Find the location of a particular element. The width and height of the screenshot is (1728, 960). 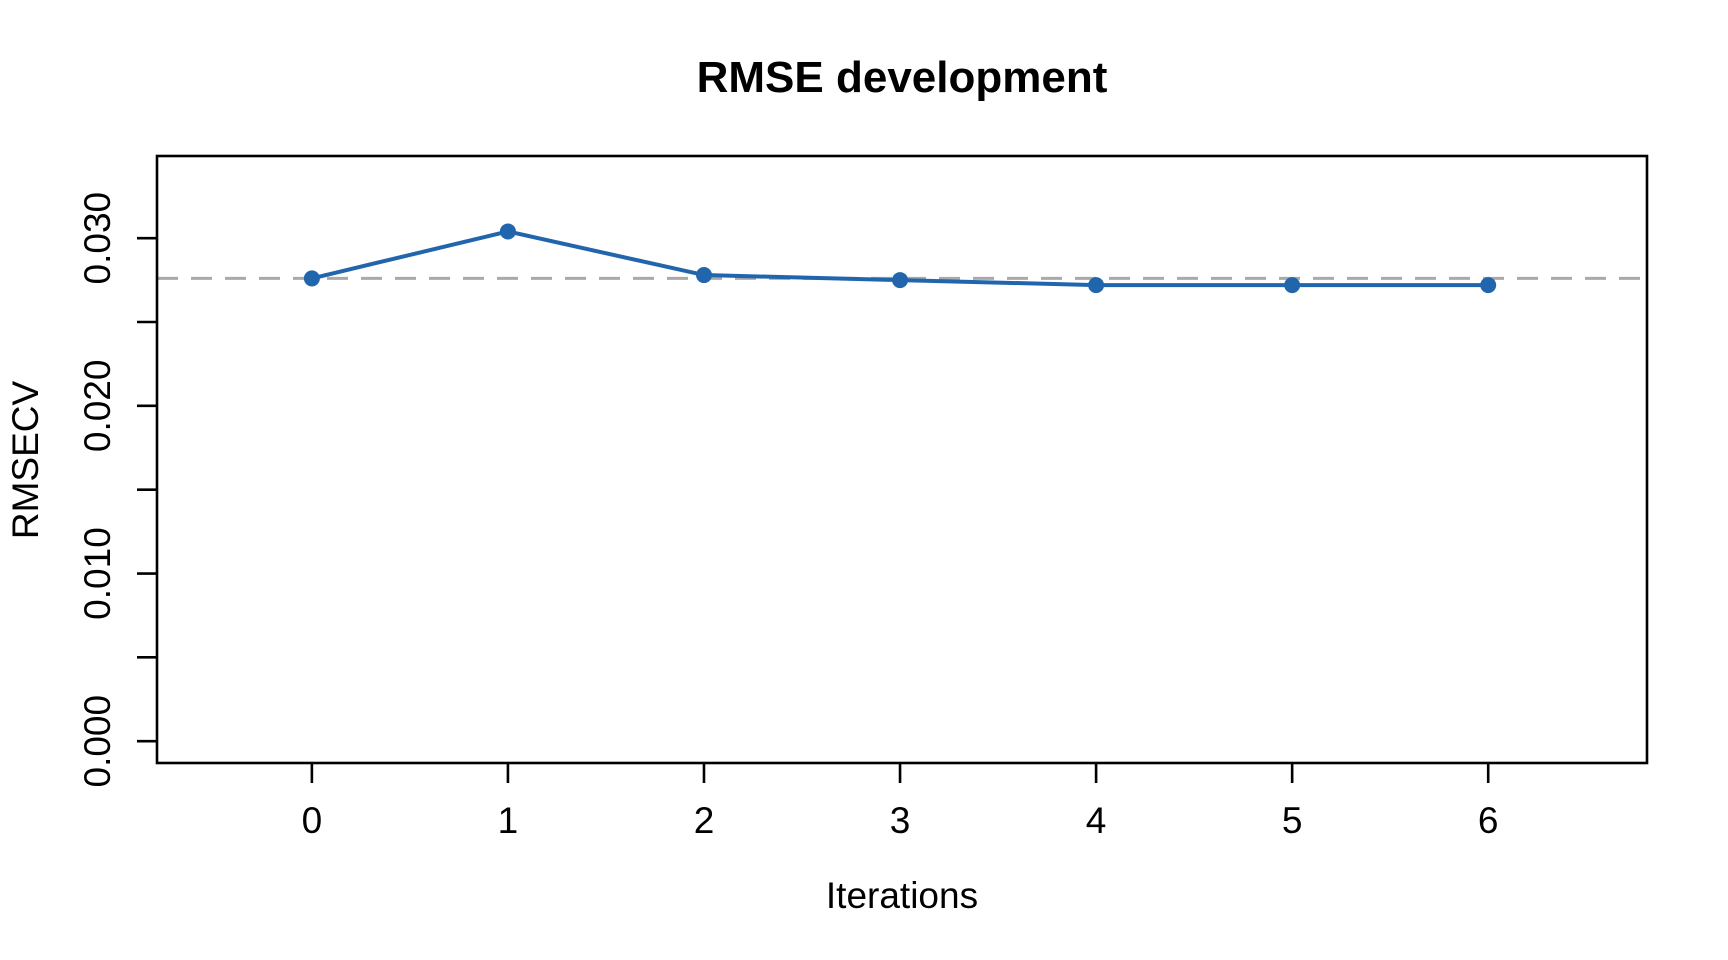

y-tick-label: 0.030 is located at coordinates (97, 238).